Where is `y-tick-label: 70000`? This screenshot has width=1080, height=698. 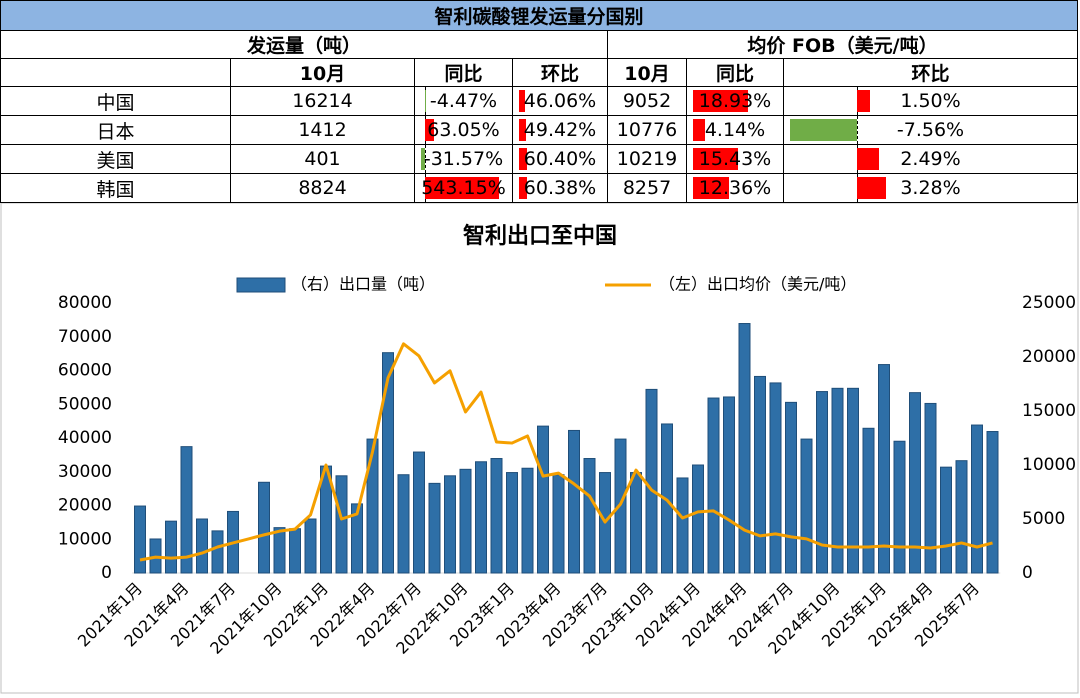 y-tick-label: 70000 is located at coordinates (85, 337).